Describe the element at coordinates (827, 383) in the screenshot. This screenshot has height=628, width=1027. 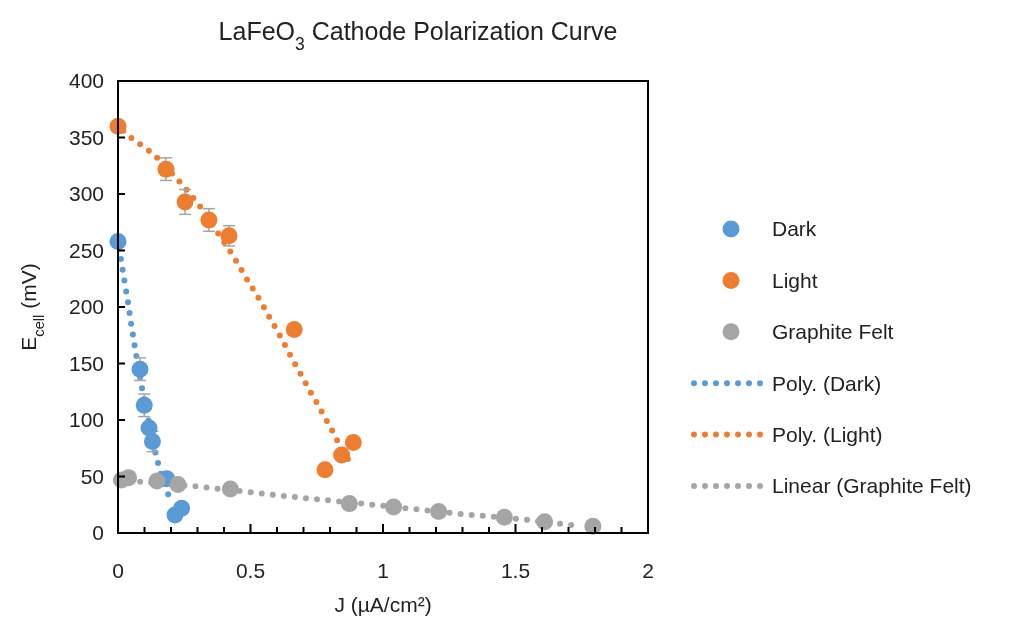
I see `legend-label: Poly. (Dark)` at that location.